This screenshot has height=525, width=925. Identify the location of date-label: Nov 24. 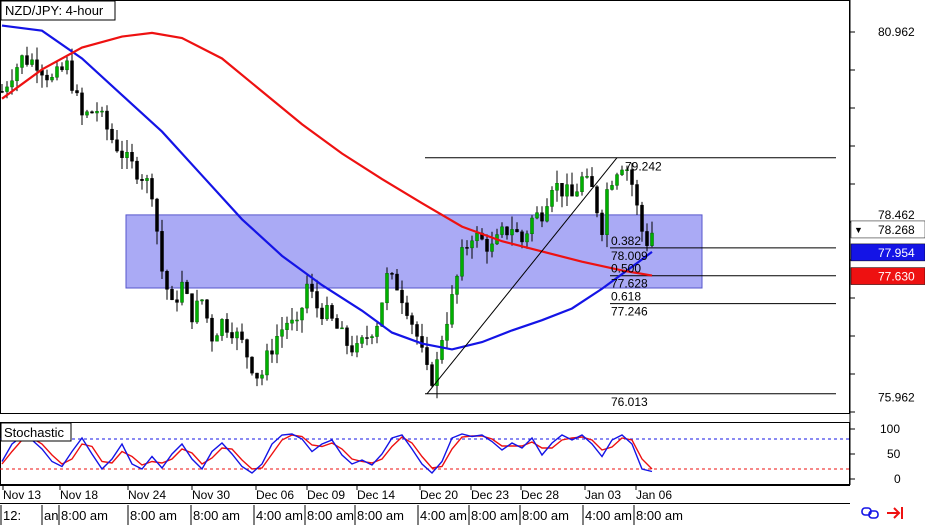
(147, 495).